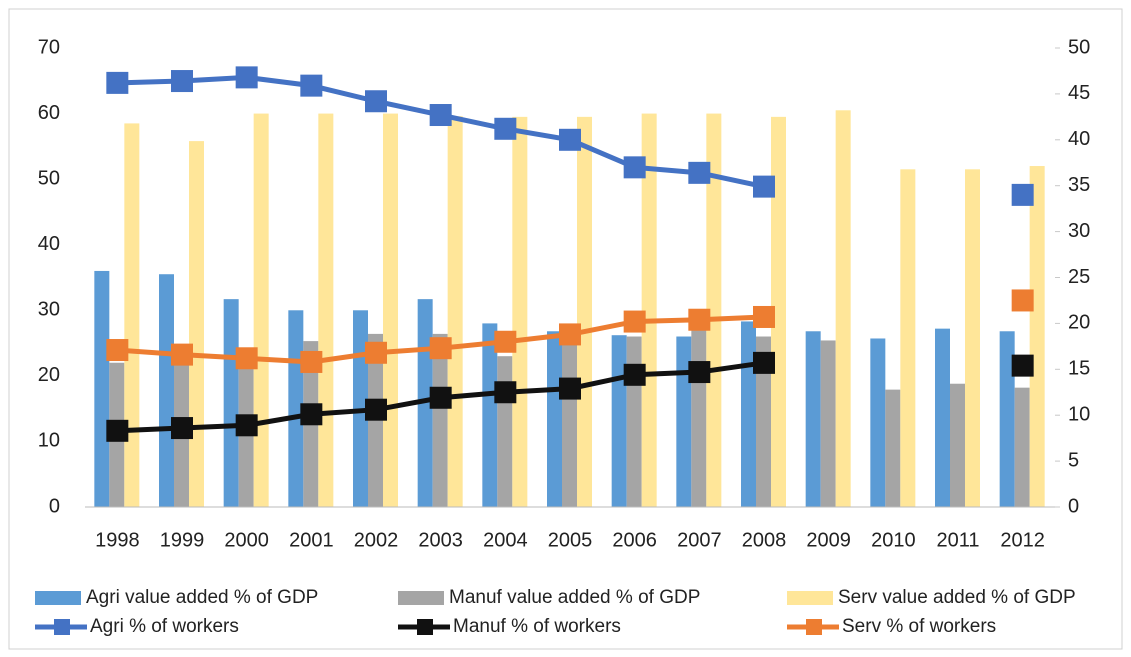  I want to click on y-tick-label: 30, so click(49, 310).